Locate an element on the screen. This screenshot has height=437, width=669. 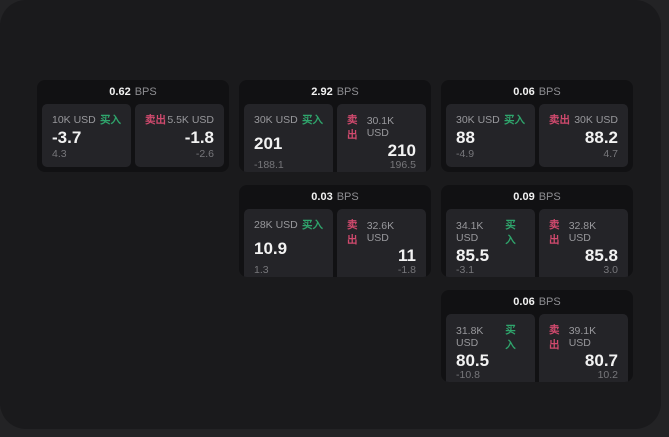
buy-delta: 4.3 is located at coordinates (59, 154).